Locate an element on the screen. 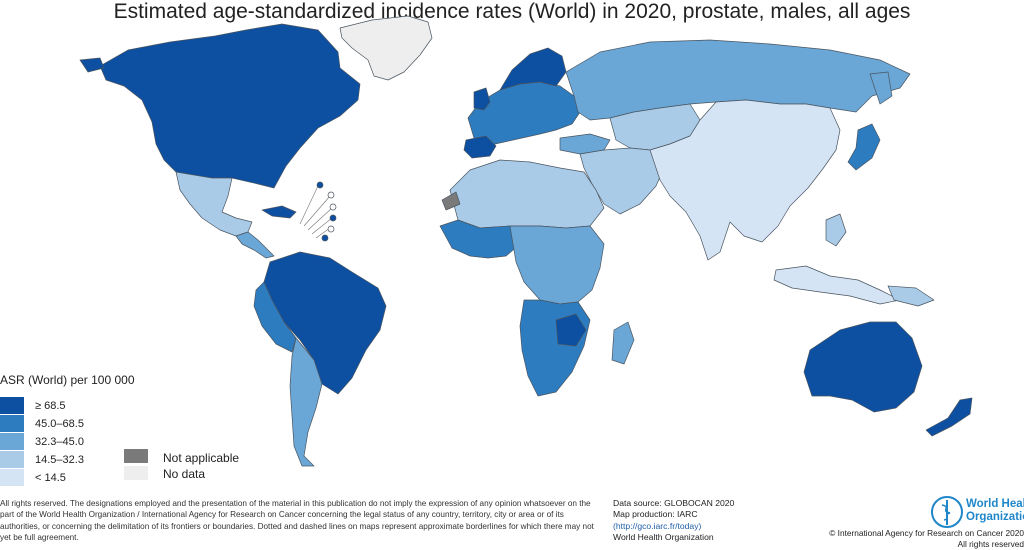 The height and width of the screenshot is (550, 1024). region-indonesia is located at coordinates (837, 285).